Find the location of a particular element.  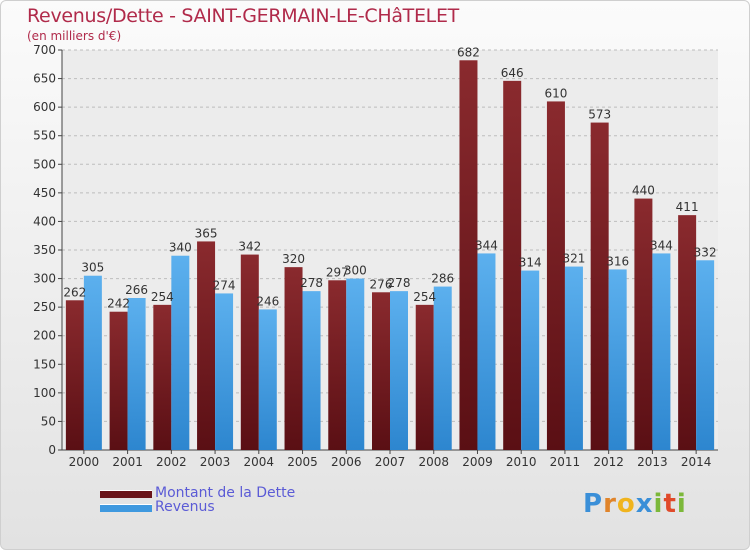

data-label: 300 is located at coordinates (355, 271).